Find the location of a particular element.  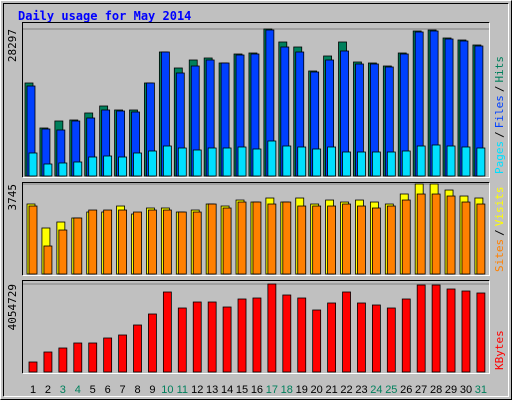

x-tick-label: 24 is located at coordinates (376, 390).